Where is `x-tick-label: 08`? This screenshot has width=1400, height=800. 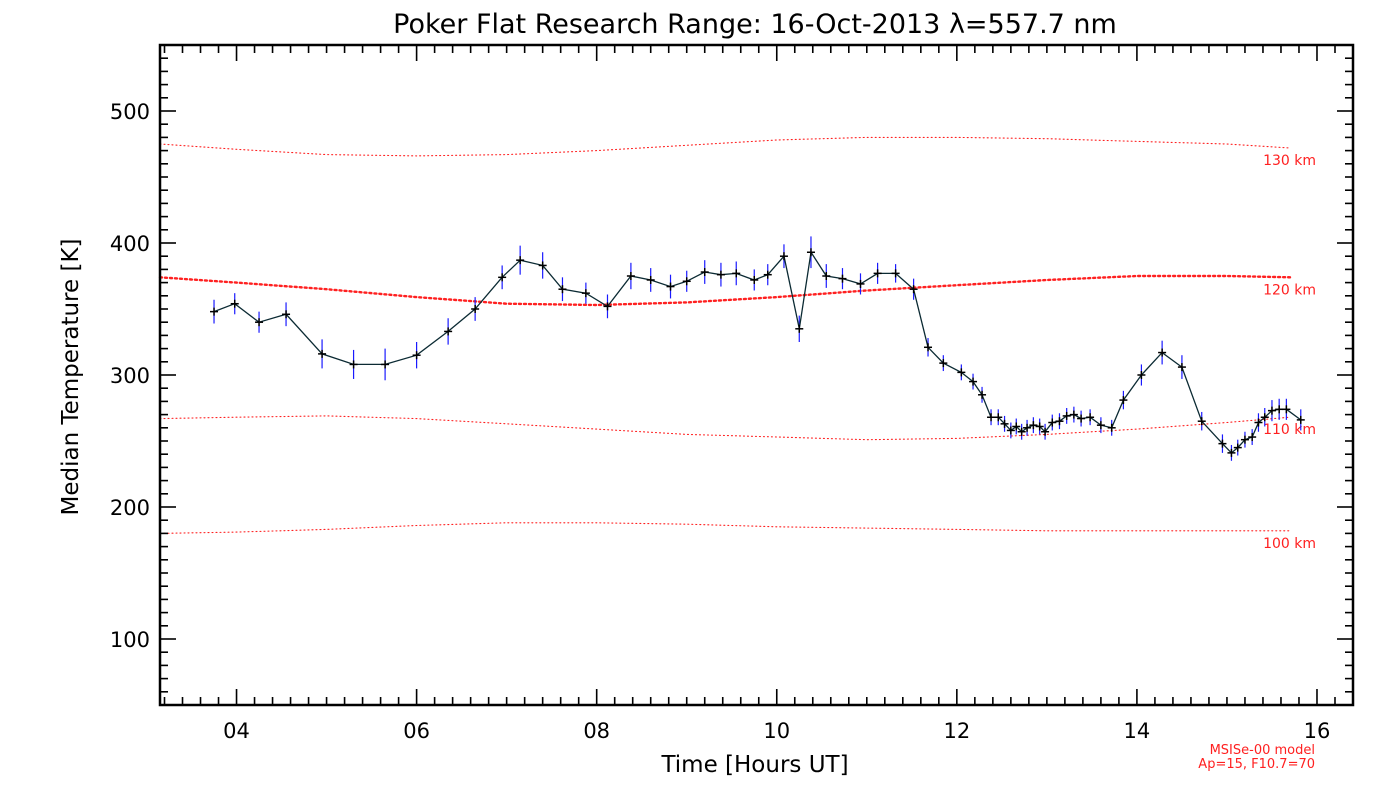 x-tick-label: 08 is located at coordinates (596, 731).